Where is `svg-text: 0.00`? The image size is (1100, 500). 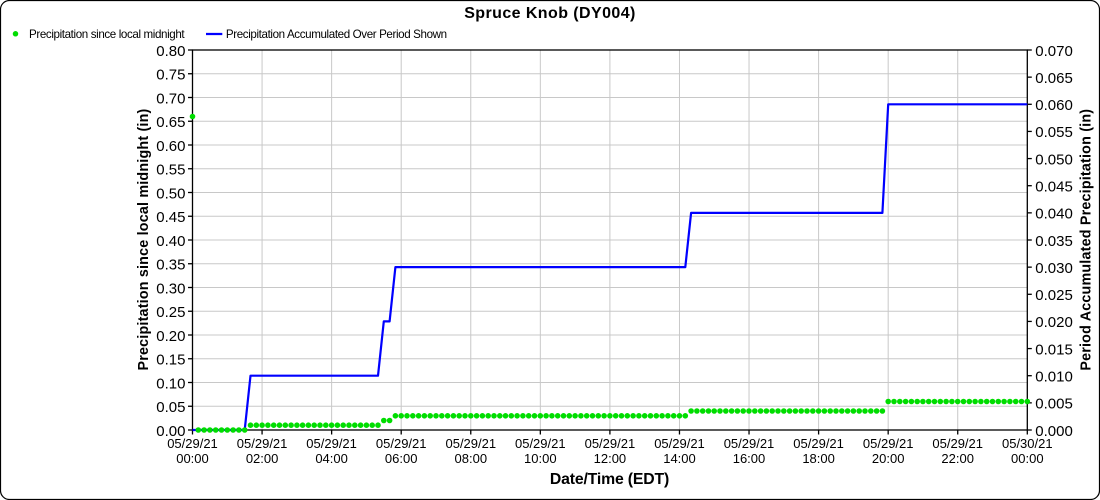
svg-text: 0.00 is located at coordinates (170, 431).